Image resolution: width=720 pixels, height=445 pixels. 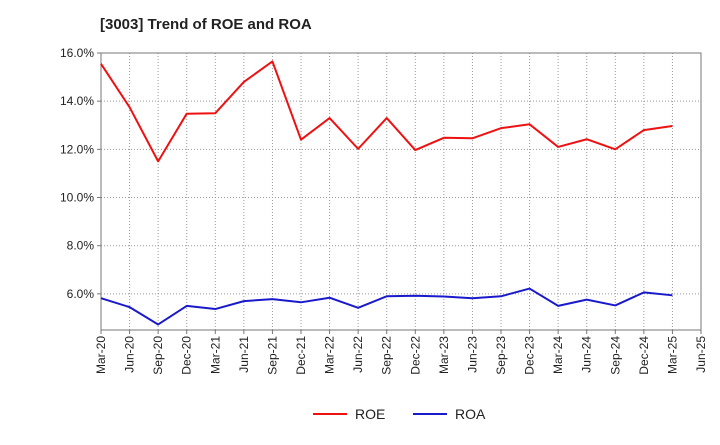 I want to click on x-tick-label: Sep-20, so click(x=158, y=355).